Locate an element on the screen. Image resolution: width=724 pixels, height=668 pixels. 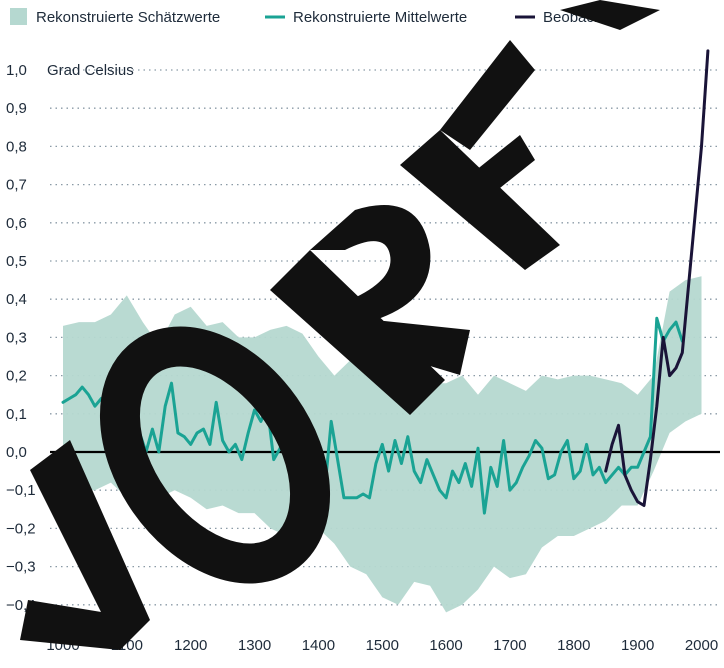
x-tick-label: 2000 is located at coordinates (701, 645).